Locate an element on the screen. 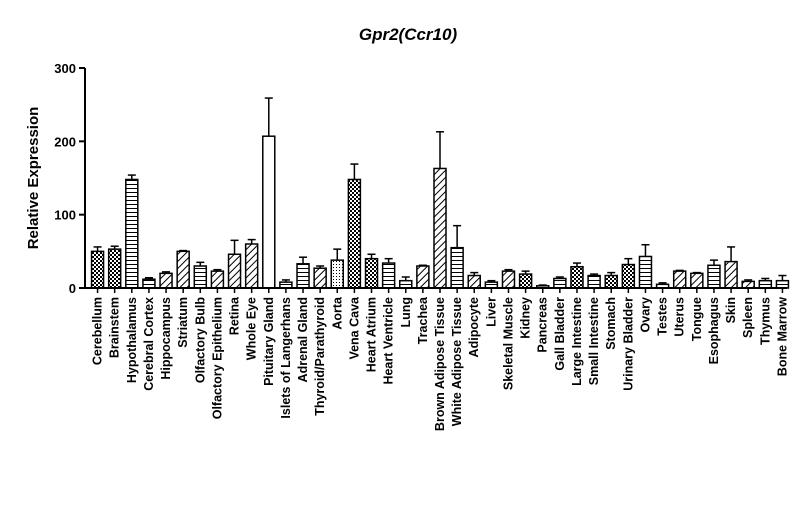 This screenshot has height=528, width=800. x-tick-label: Esophagus is located at coordinates (714, 330).